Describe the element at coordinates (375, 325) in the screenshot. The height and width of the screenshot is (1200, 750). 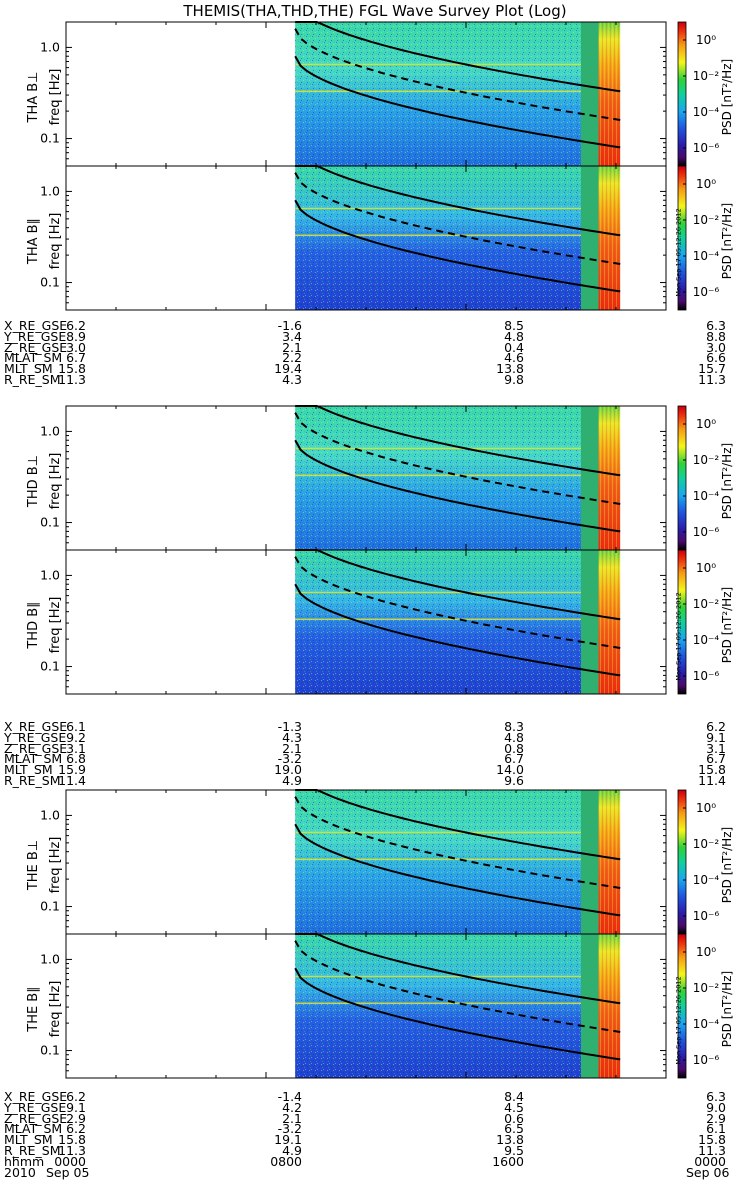
I see `ephemeris-row: X_RE_GSE 6.2 -1.6 8.5 6.3` at that location.